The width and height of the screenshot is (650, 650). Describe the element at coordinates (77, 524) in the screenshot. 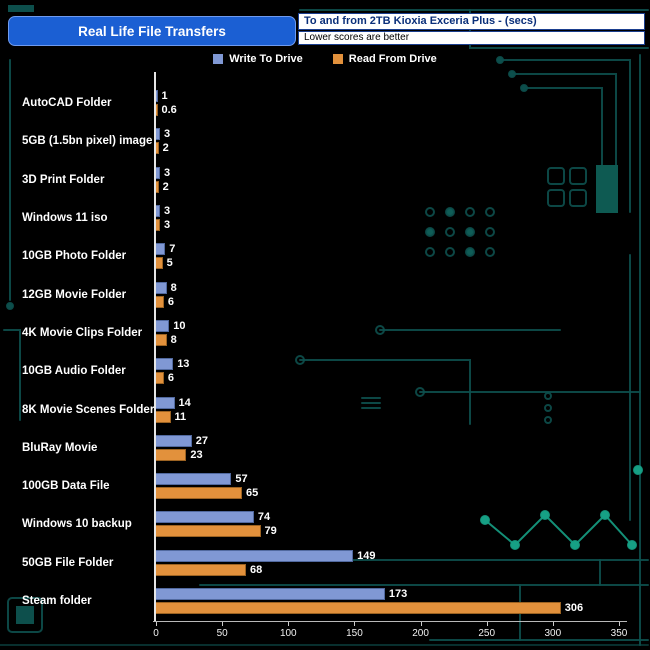

I see `category-label: Windows 10 backup` at that location.